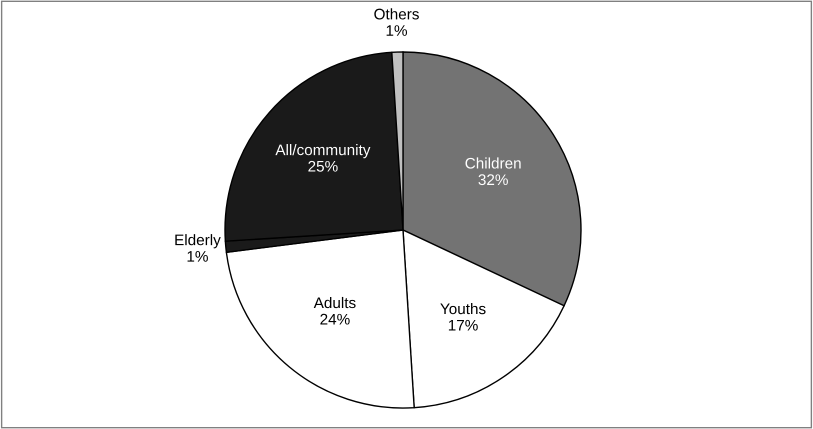  I want to click on slice-label: Adults, so click(335, 302).